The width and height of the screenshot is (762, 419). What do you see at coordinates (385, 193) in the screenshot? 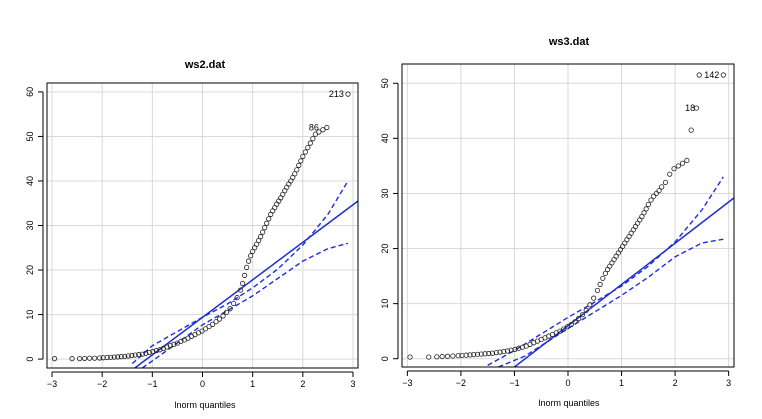
I see `y-tick-label: 30` at bounding box center [385, 193].